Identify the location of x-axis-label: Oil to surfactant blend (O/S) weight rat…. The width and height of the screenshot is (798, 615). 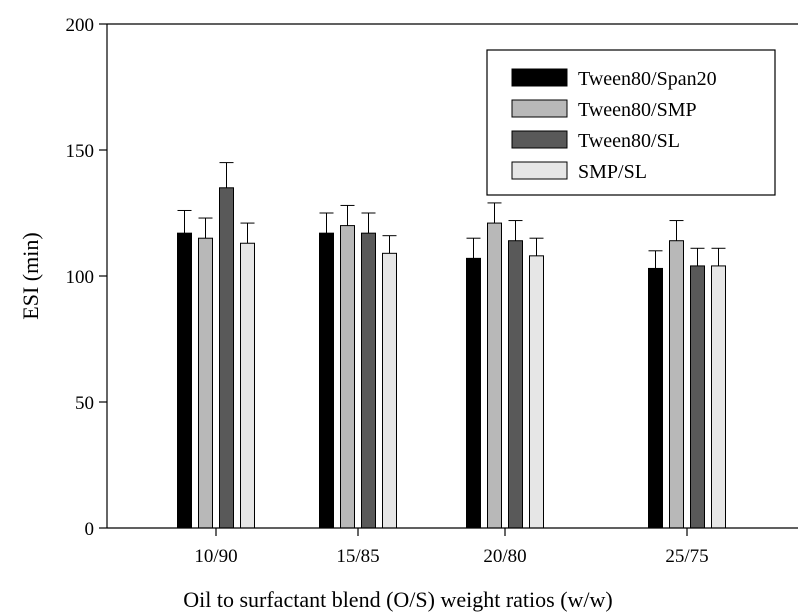
(398, 599).